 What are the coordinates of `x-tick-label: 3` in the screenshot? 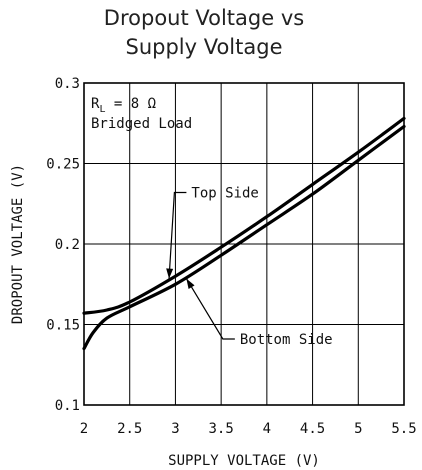 It's located at (175, 429).